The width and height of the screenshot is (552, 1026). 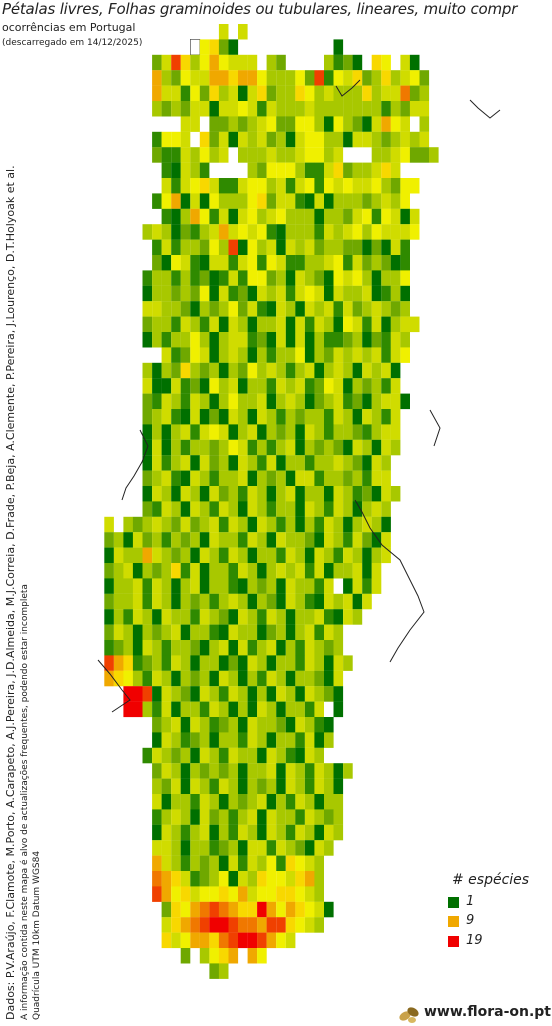 What do you see at coordinates (409, 1014) in the screenshot?
I see `flora-on-logo-icon` at bounding box center [409, 1014].